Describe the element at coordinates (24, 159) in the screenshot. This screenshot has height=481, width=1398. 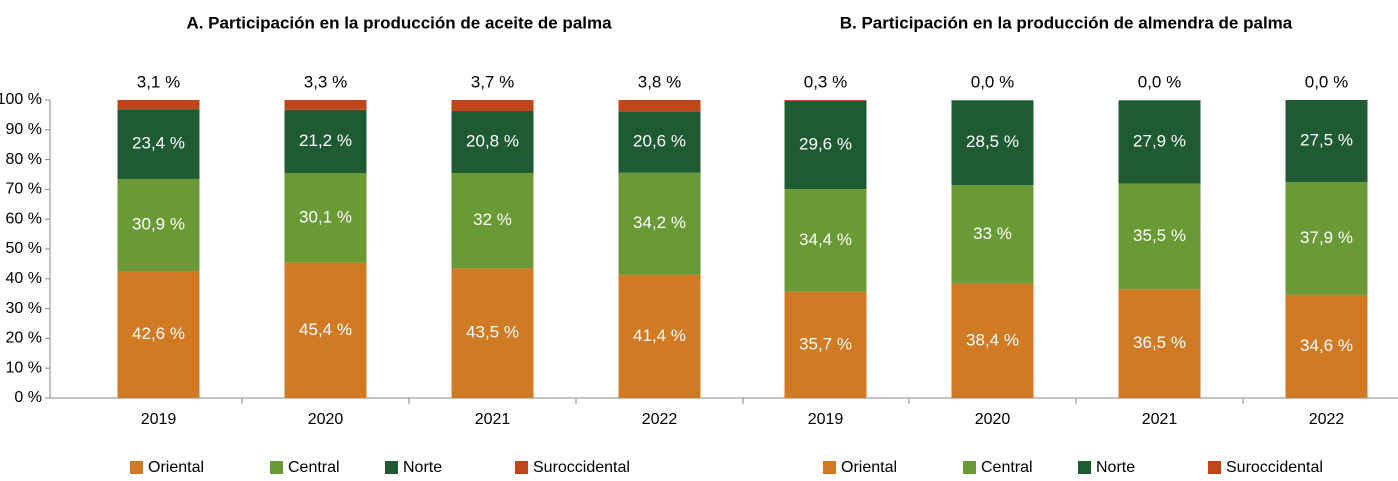
I see `y-tick-label: 80 %` at that location.